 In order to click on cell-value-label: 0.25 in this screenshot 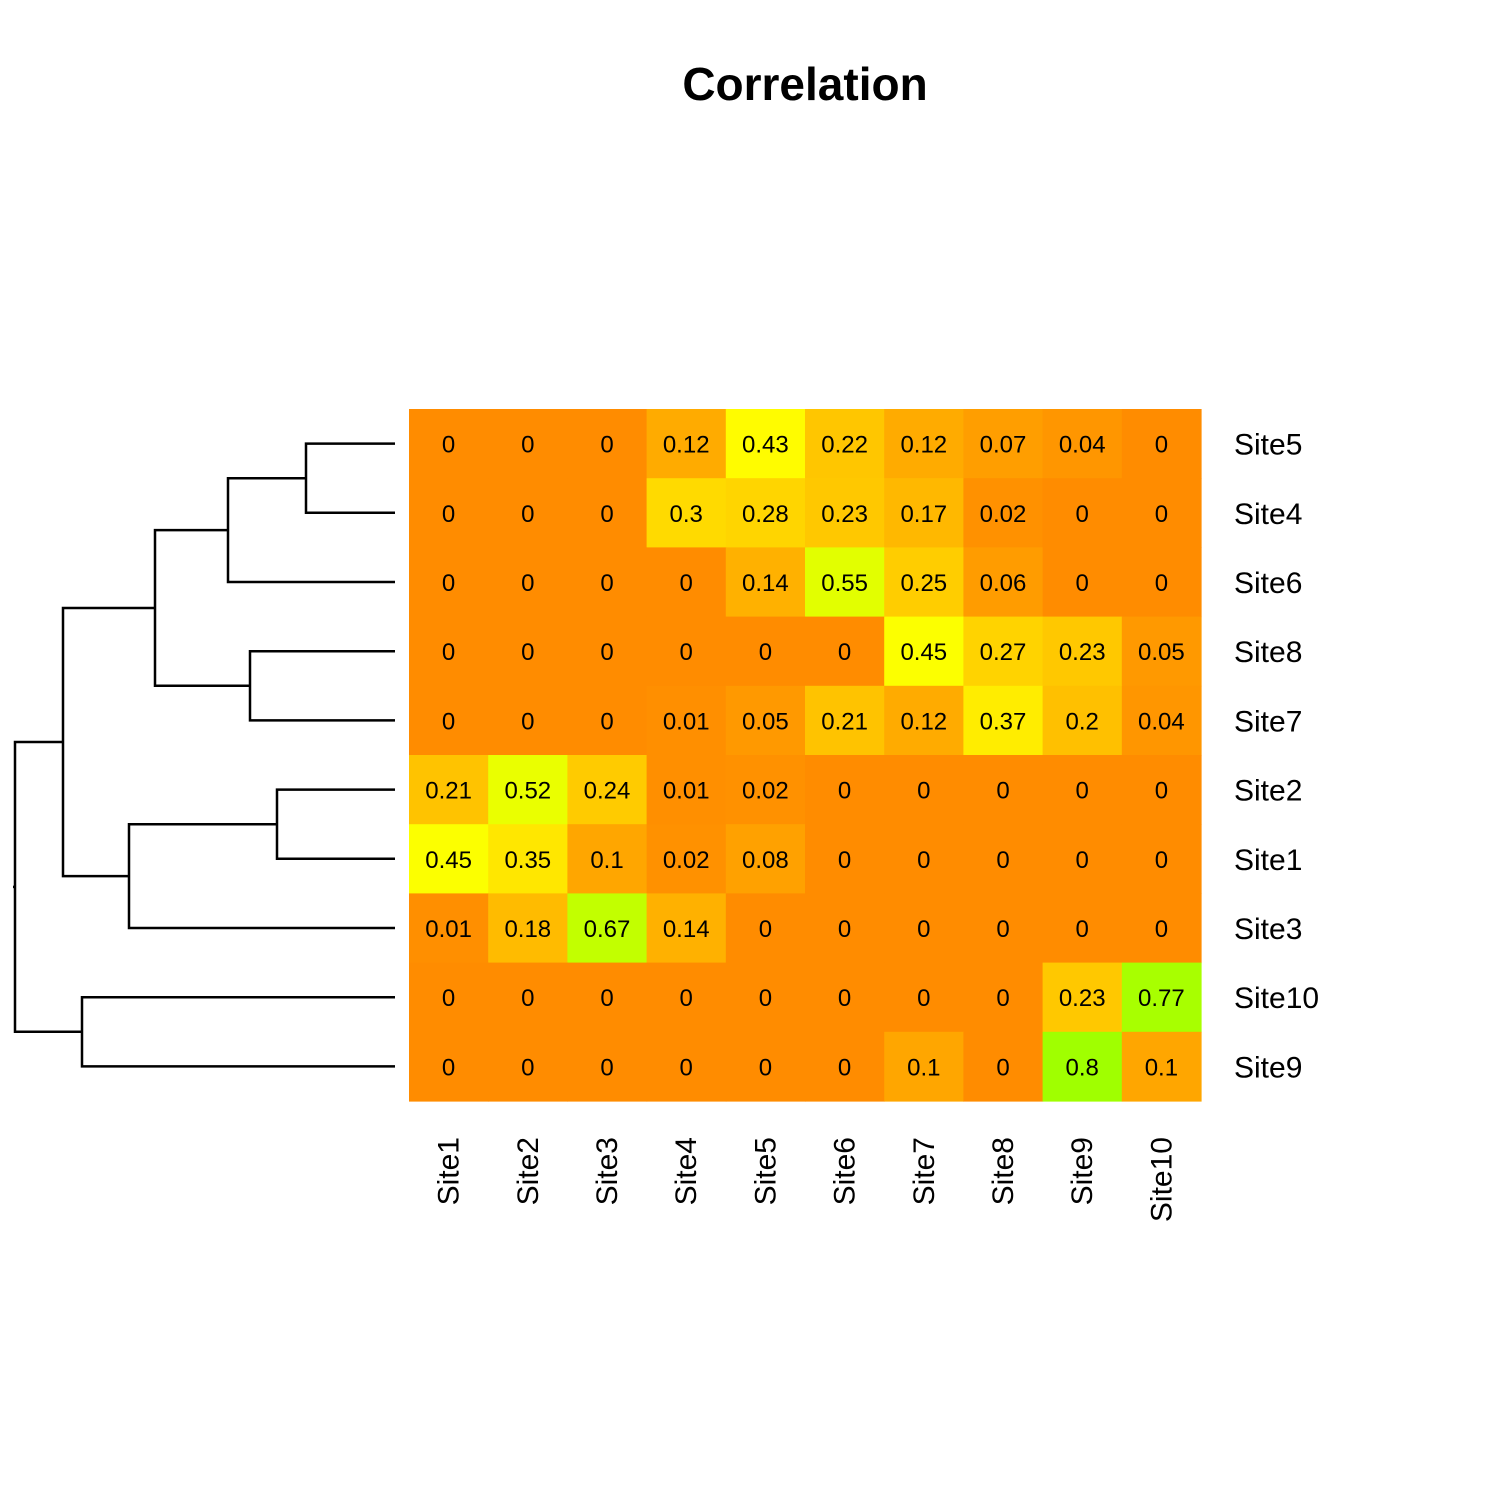, I will do `click(923, 583)`.